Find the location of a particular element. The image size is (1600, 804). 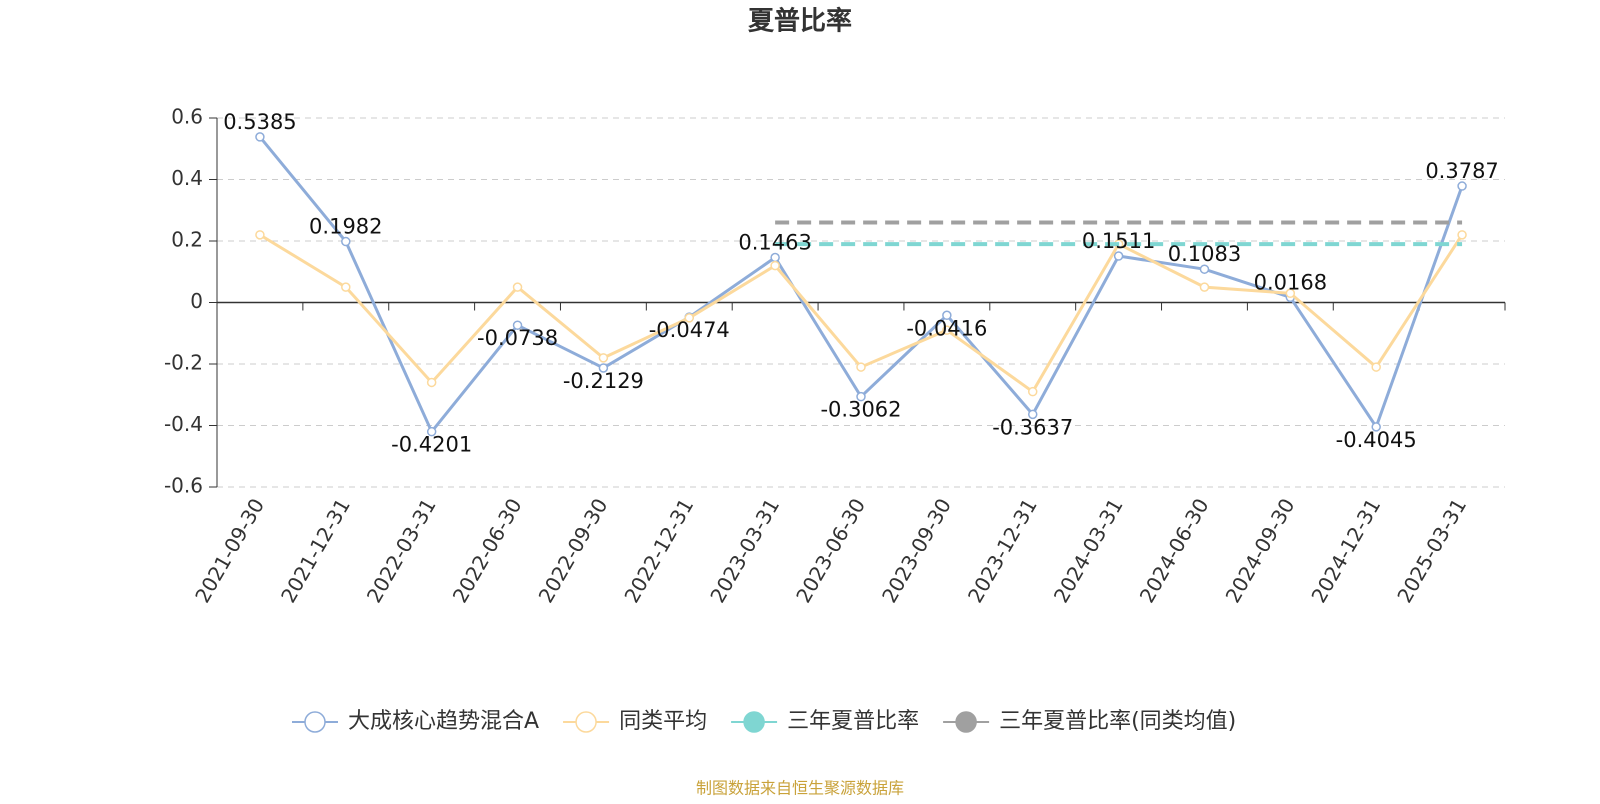

x-tick-label: 2024-12-31 is located at coordinates (1345, 550).